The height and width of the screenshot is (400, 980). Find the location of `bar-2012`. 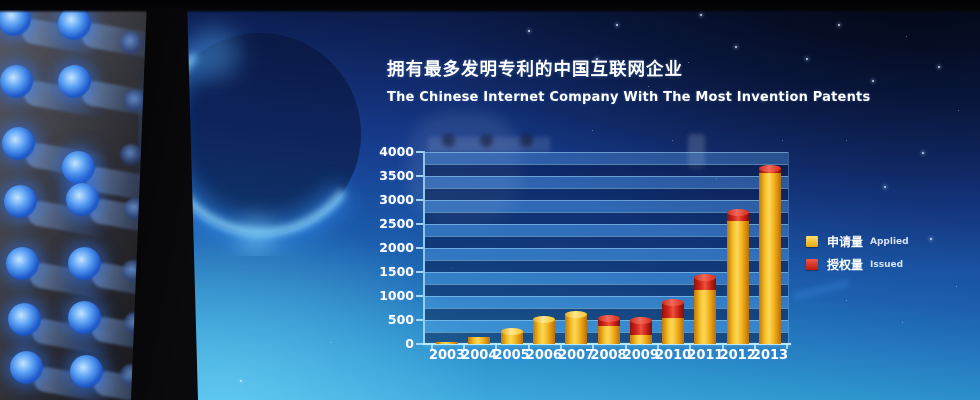

bar-2012 is located at coordinates (737, 276).